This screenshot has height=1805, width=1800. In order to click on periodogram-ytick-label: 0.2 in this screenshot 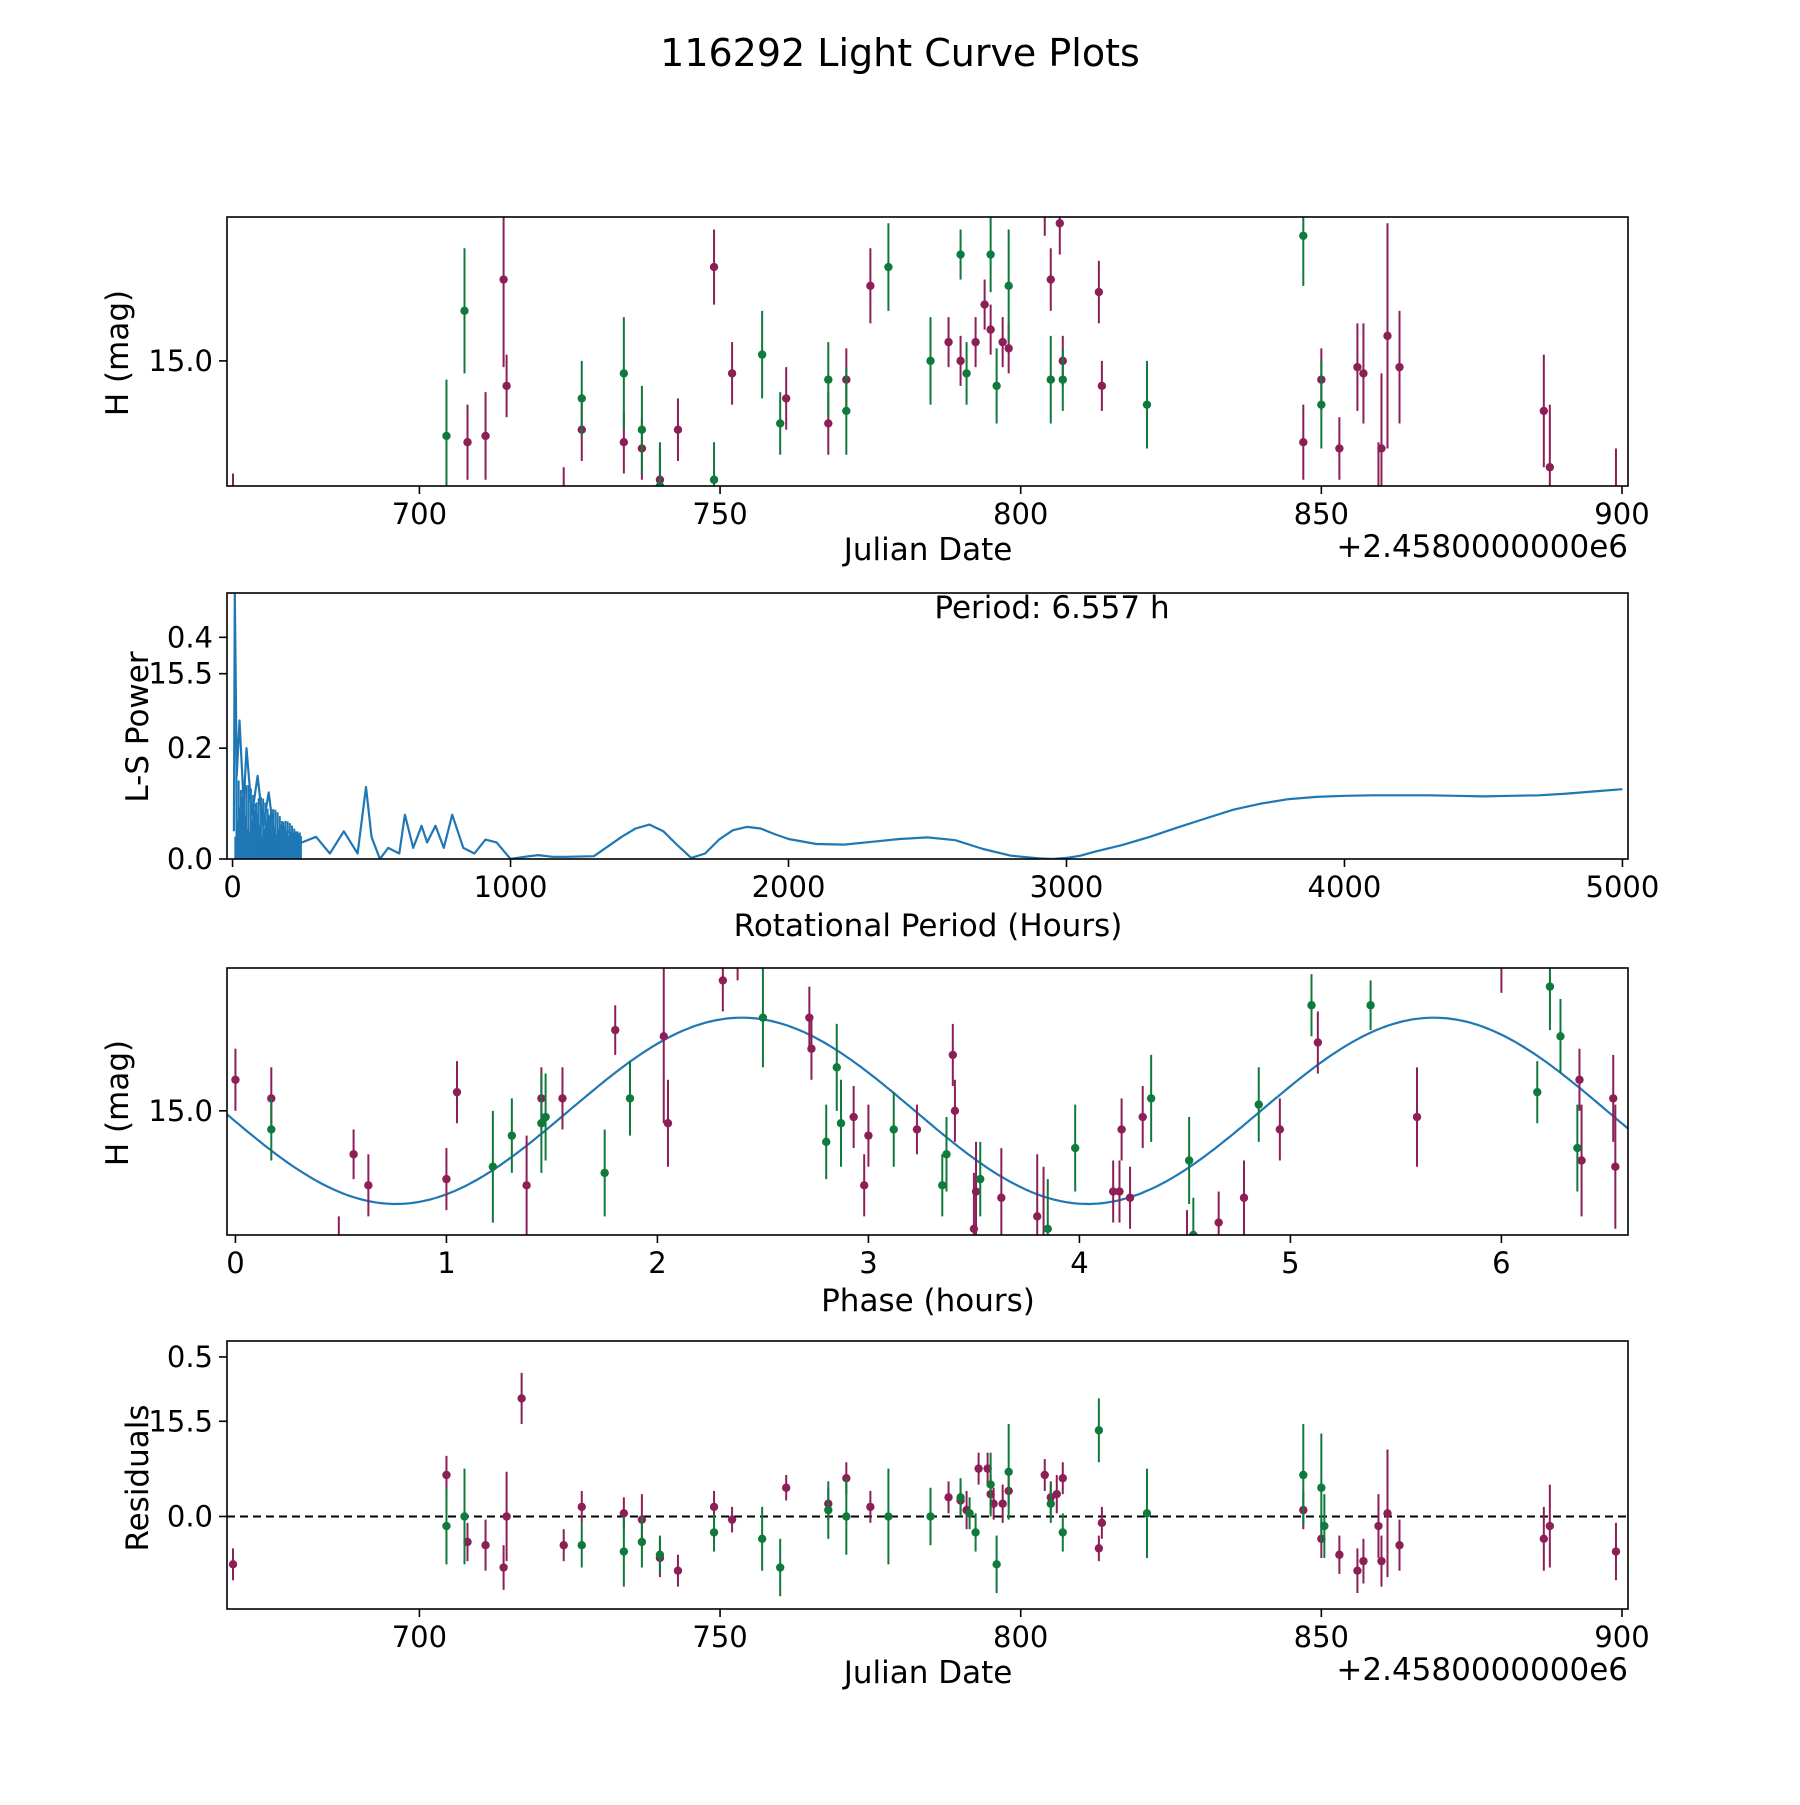, I will do `click(190, 748)`.